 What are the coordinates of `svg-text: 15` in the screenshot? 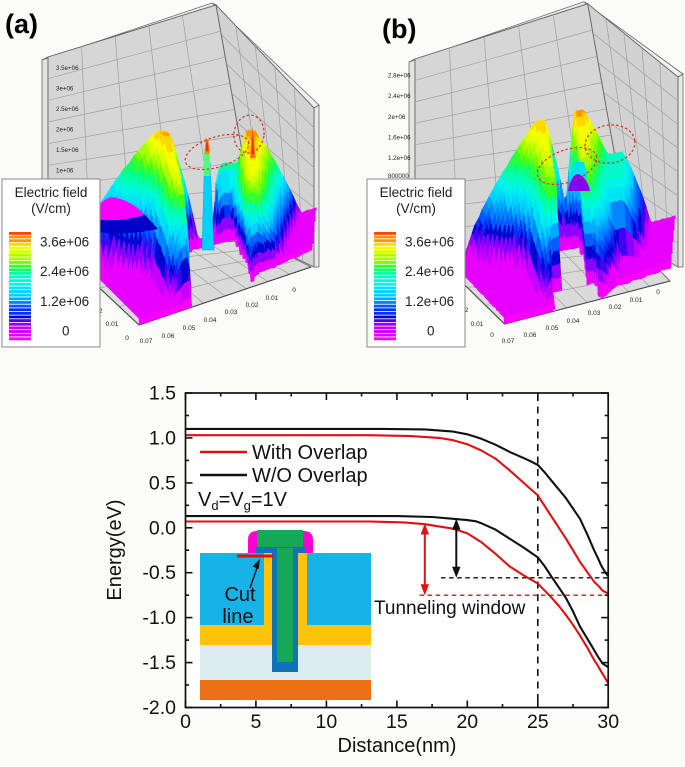 It's located at (397, 722).